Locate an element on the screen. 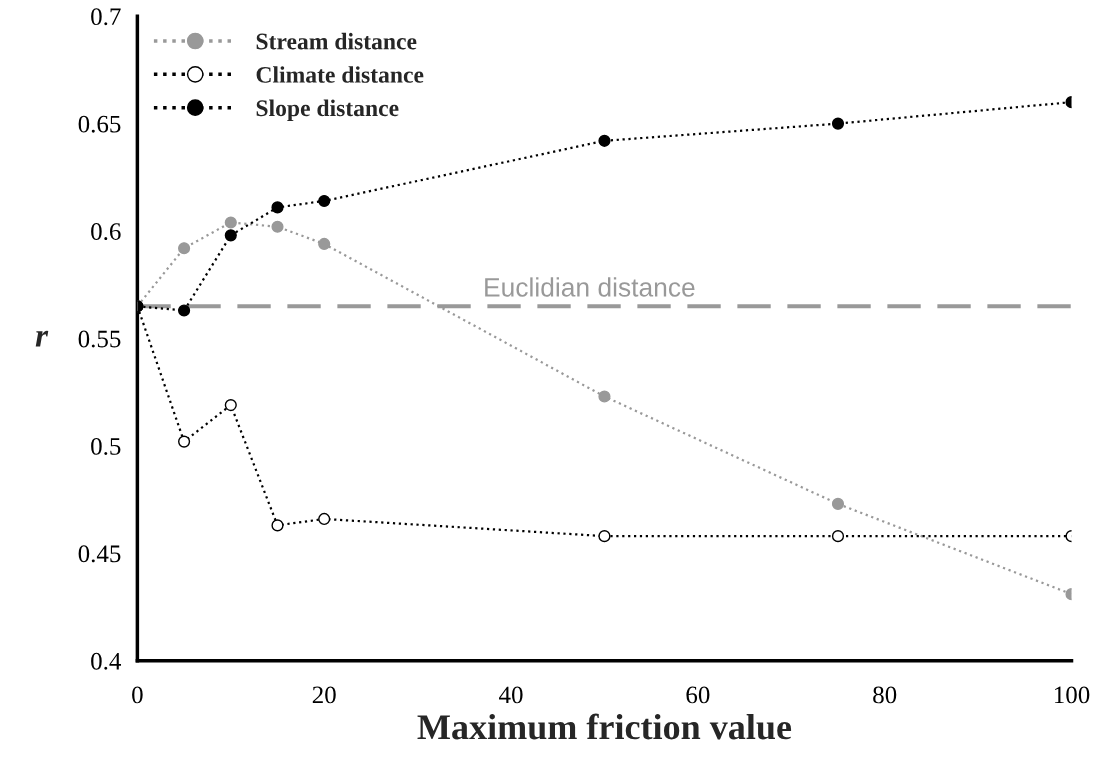  y-tick-label: 0.4 is located at coordinates (106, 661).